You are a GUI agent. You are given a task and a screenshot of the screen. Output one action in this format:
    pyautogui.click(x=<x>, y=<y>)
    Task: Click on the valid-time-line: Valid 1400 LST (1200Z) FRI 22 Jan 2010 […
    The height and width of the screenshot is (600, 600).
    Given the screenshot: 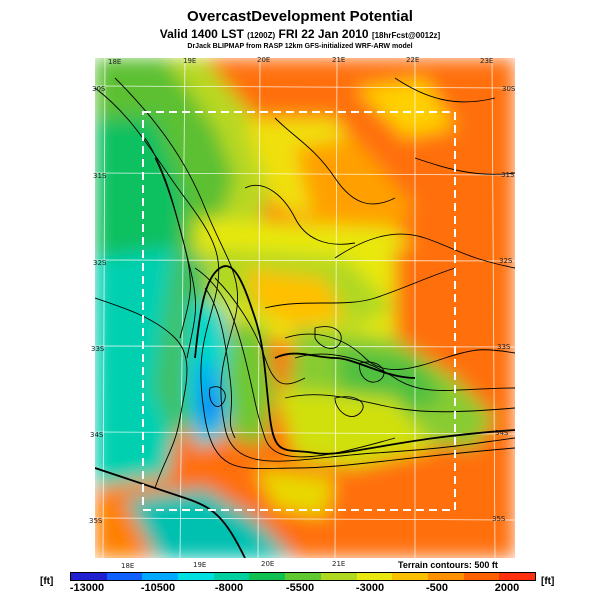 What is the action you would take?
    pyautogui.click(x=300, y=34)
    